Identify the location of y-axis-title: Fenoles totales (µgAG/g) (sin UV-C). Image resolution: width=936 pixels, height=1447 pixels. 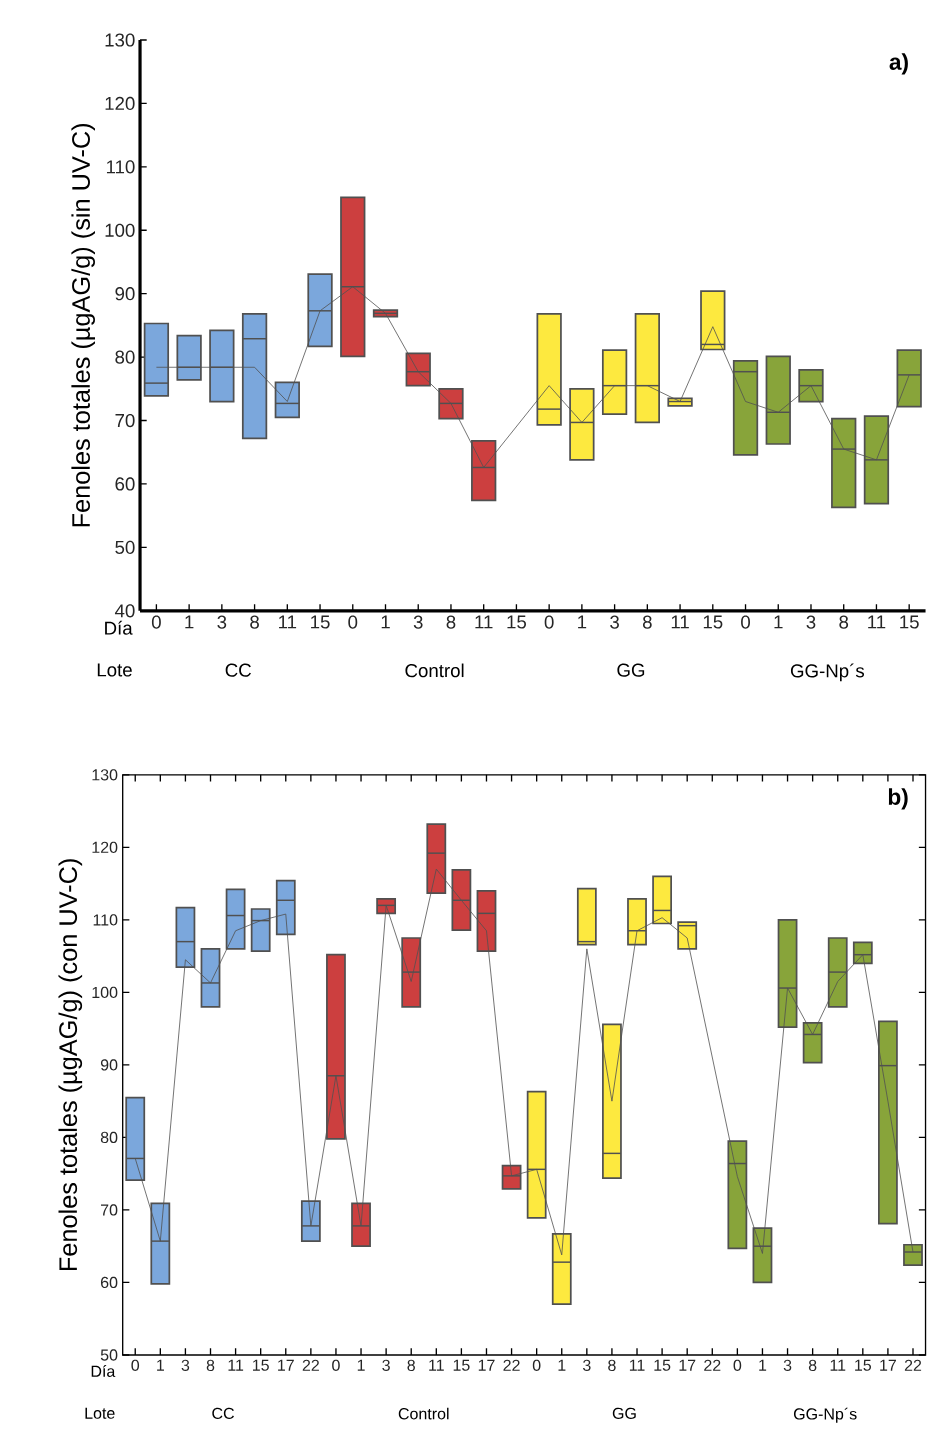
(83, 325).